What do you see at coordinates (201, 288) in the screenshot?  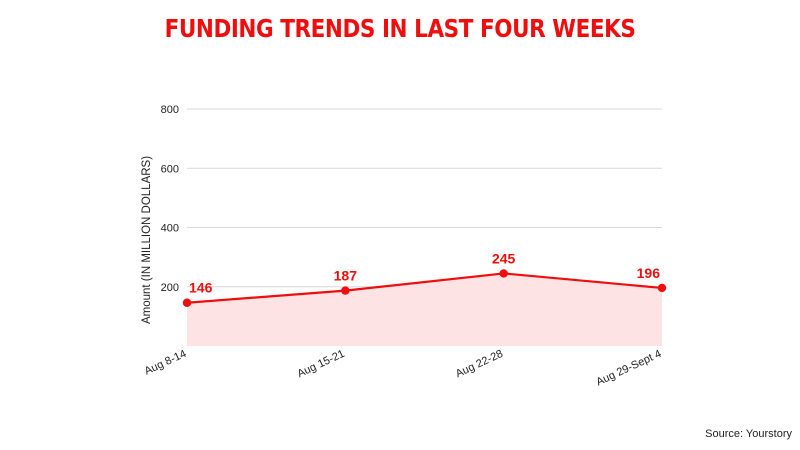 I see `data-label: 146` at bounding box center [201, 288].